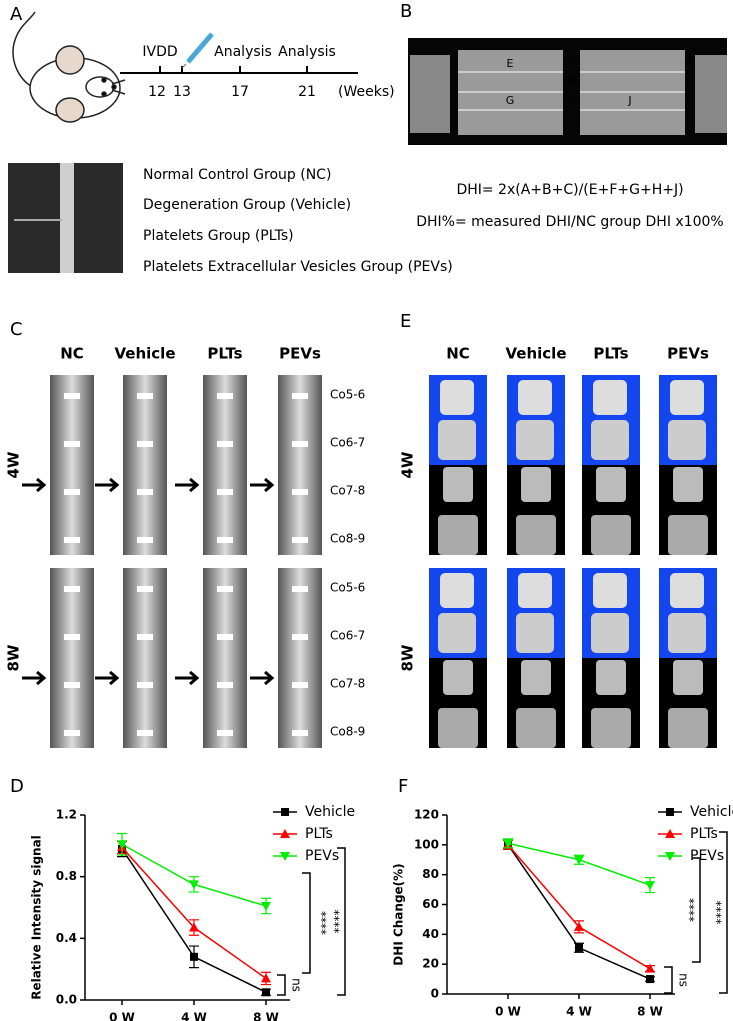 The height and width of the screenshot is (1021, 733). What do you see at coordinates (347, 491) in the screenshot?
I see `level-label: Co7-8` at bounding box center [347, 491].